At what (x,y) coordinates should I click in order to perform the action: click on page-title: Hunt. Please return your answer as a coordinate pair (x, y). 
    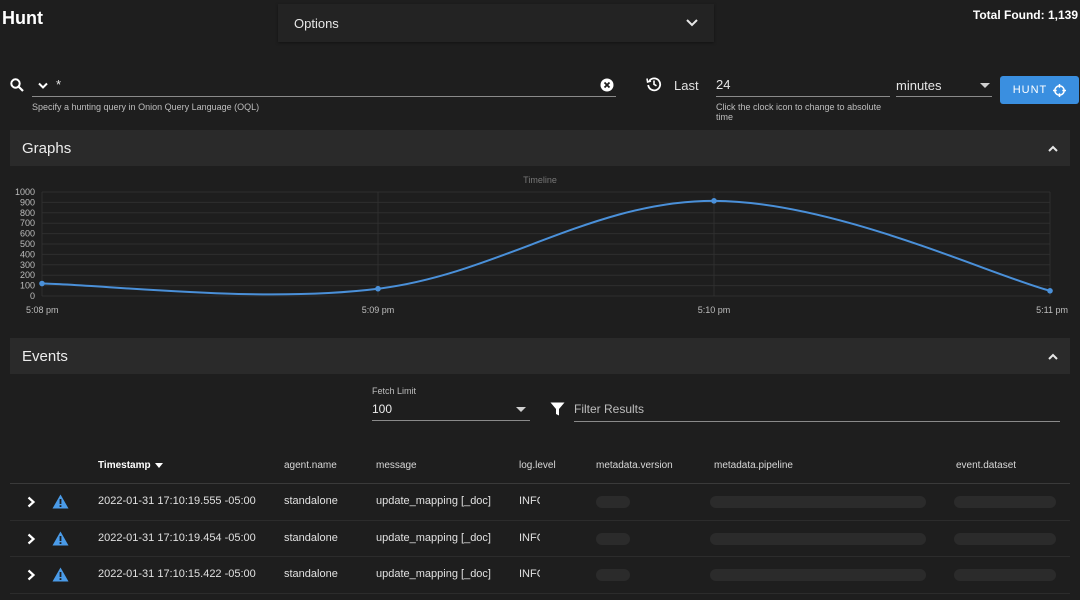
    Looking at the image, I should click on (22, 18).